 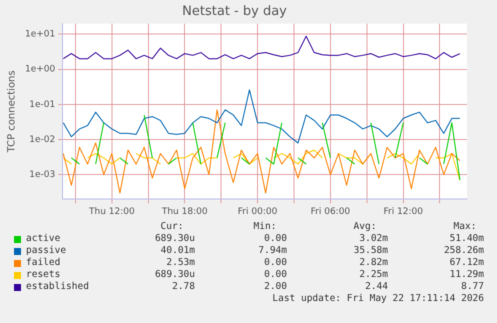 I want to click on text: 258.26m, so click(x=464, y=250).